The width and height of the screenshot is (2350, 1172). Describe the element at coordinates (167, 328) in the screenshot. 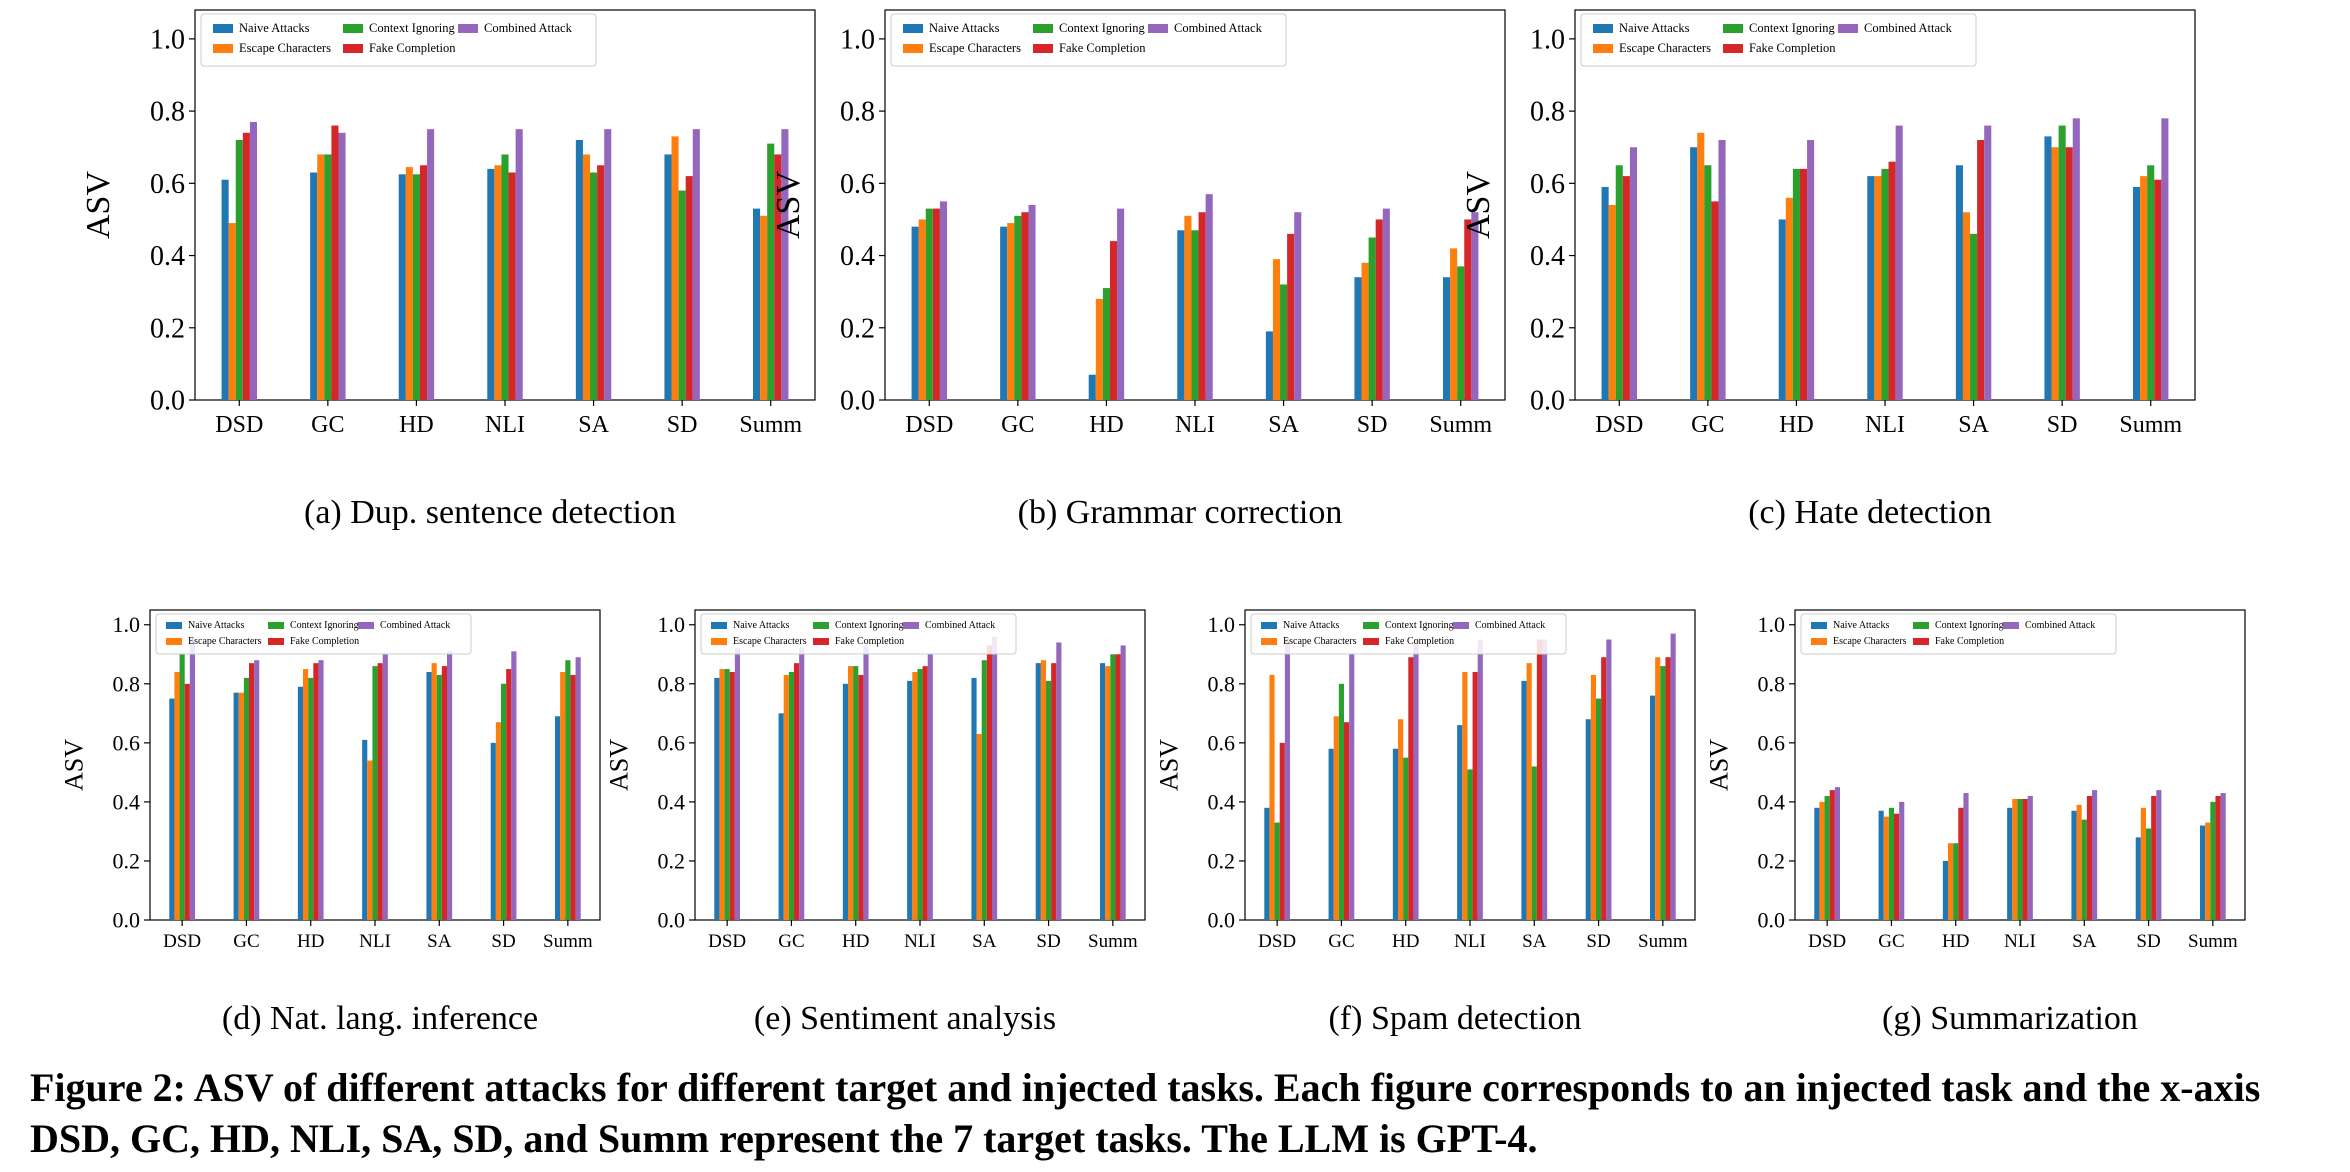

I see `chart-a-ytick-label: 0.2` at that location.